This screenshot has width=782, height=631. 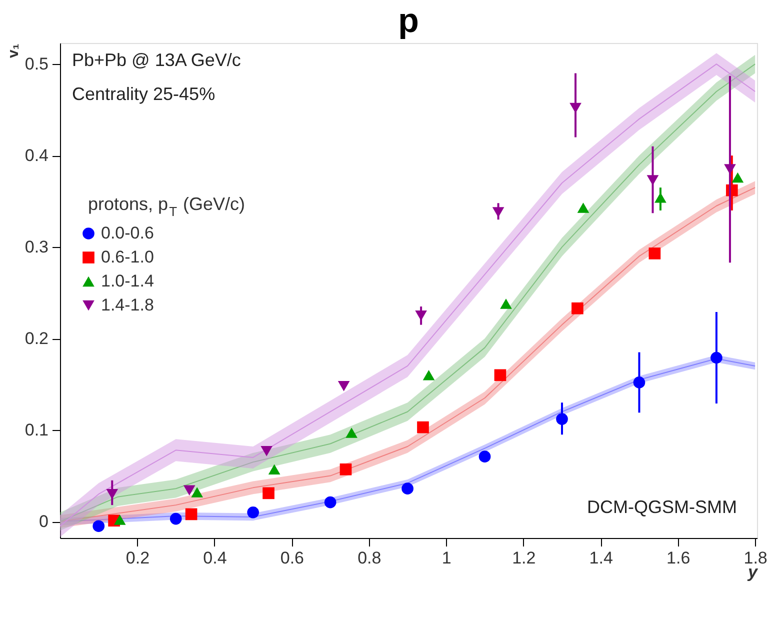 What do you see at coordinates (601, 558) in the screenshot?
I see `x-tick-label: 1.4` at bounding box center [601, 558].